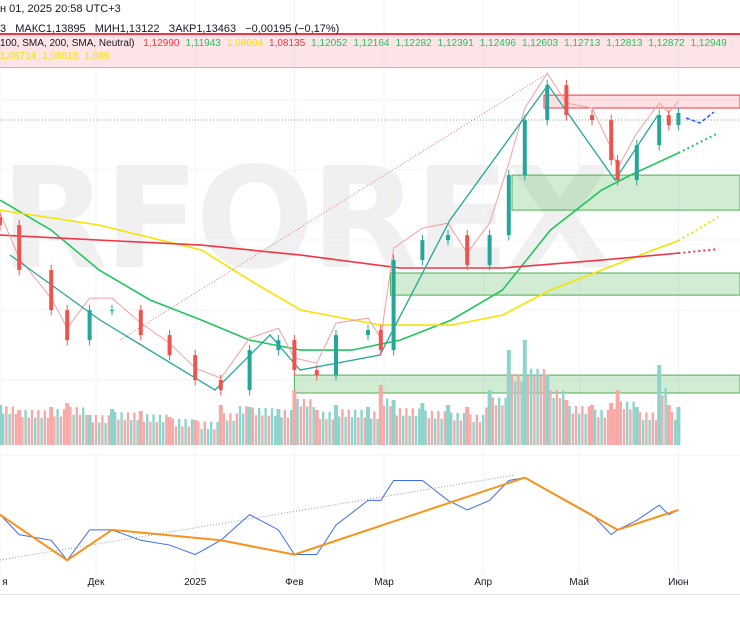 This screenshot has height=620, width=740. I want to click on x-tick-label: Май, so click(579, 582).